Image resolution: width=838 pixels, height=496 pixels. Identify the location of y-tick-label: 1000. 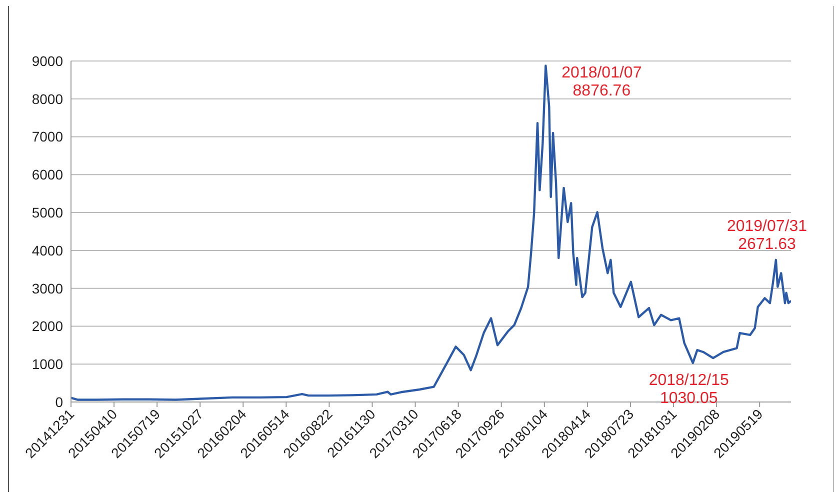
(48, 364).